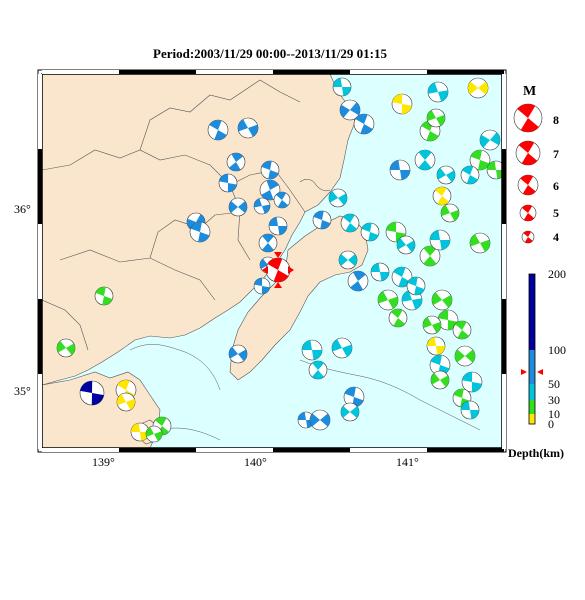 Image resolution: width=585 pixels, height=600 pixels. What do you see at coordinates (551, 424) in the screenshot?
I see `depth-tick-0: 0` at bounding box center [551, 424].